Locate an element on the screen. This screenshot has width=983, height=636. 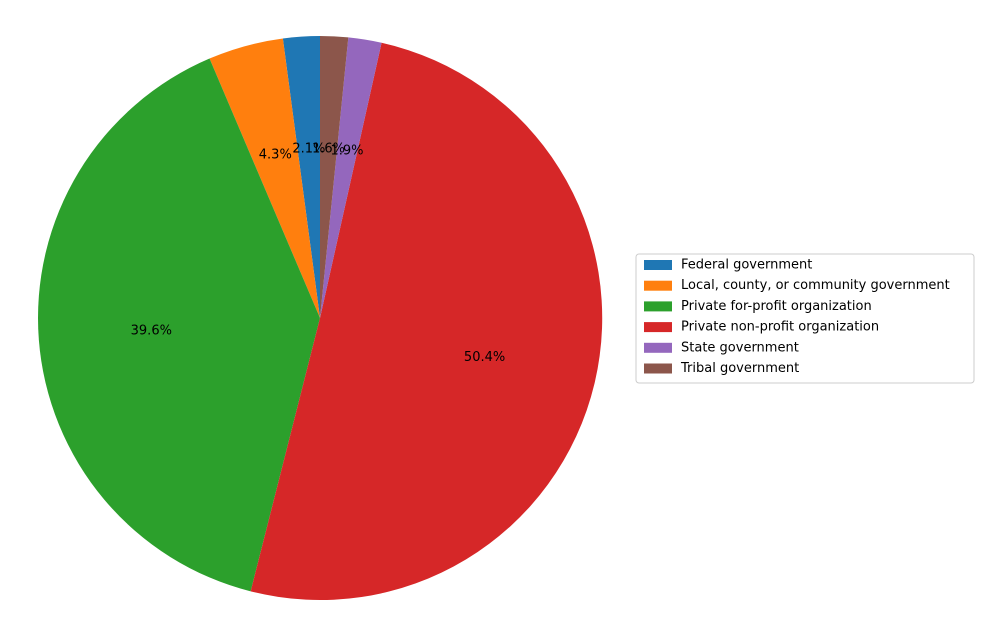
pie-percent-label-5: 1.6% is located at coordinates (328, 149).